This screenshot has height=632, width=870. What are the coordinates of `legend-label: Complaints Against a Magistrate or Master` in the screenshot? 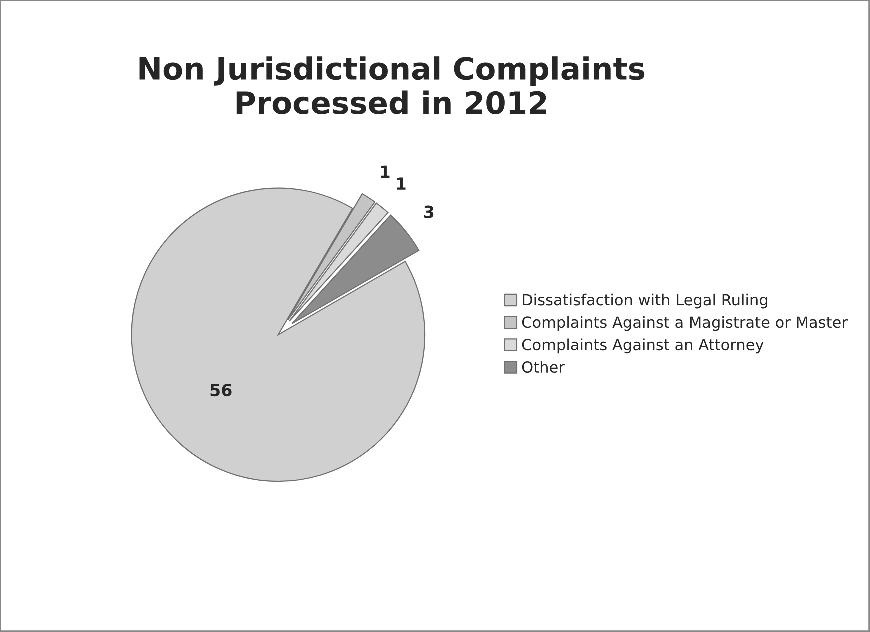 It's located at (685, 324).